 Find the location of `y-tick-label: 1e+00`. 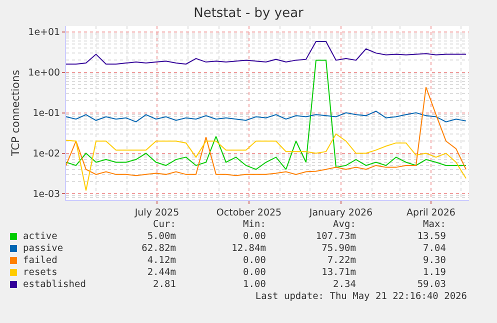

y-tick-label: 1e+00 is located at coordinates (44, 73).